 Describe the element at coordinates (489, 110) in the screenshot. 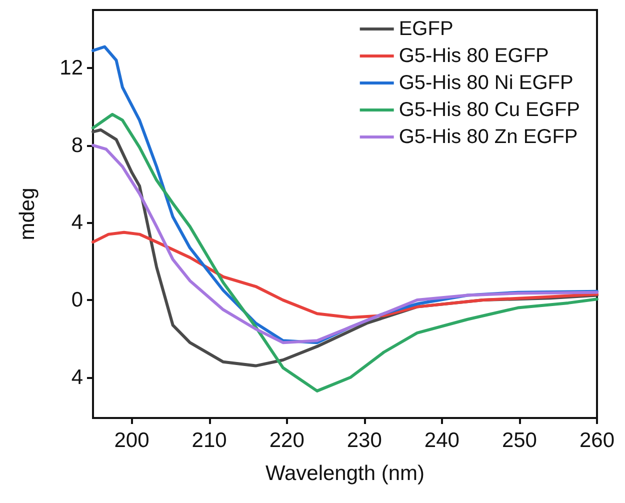

I see `legend-label: G5-His 80 Cu EGFP` at that location.